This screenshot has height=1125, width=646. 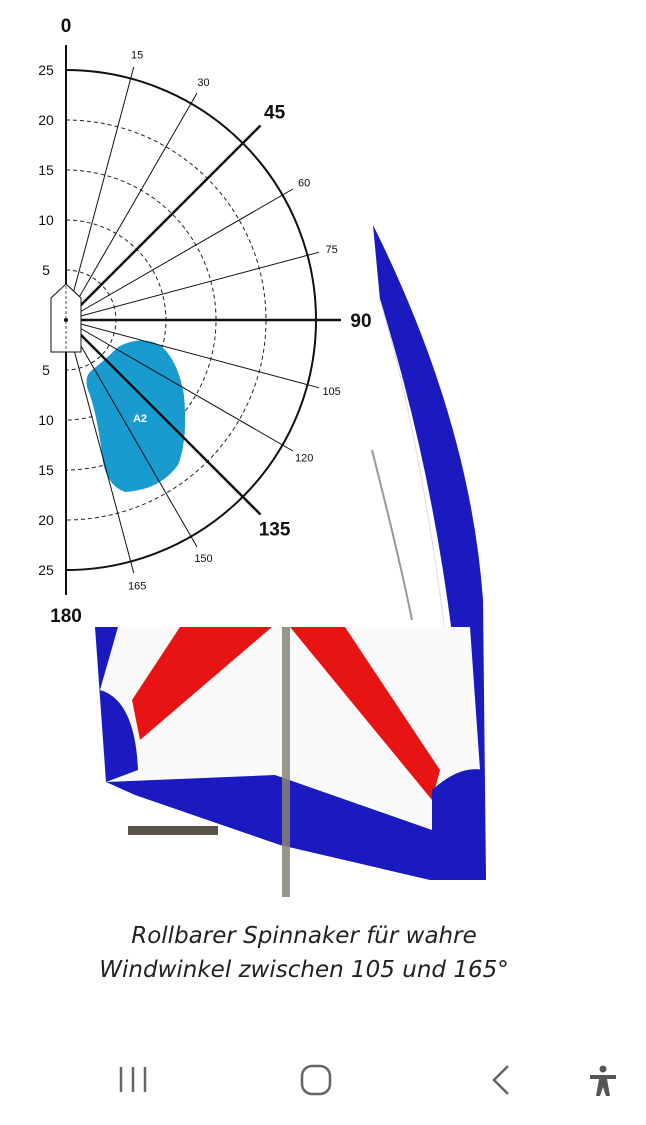 What do you see at coordinates (66, 26) in the screenshot?
I see `major-angle-label: 0` at bounding box center [66, 26].